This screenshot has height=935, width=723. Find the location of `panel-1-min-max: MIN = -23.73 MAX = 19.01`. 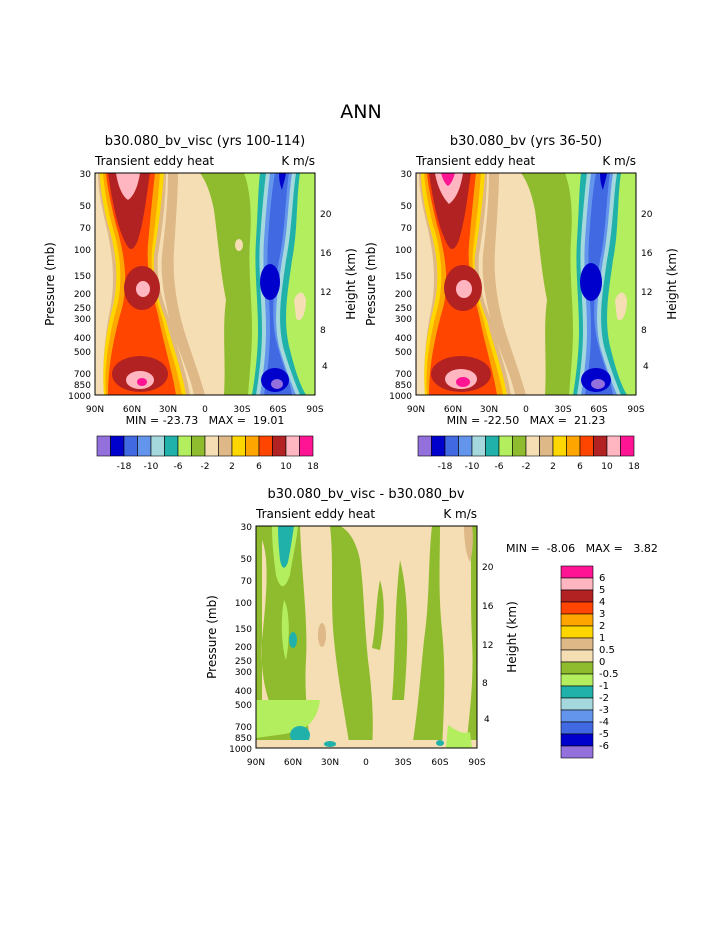

panel-1-min-max: MIN = -23.73 MAX = 19.01 is located at coordinates (205, 420).